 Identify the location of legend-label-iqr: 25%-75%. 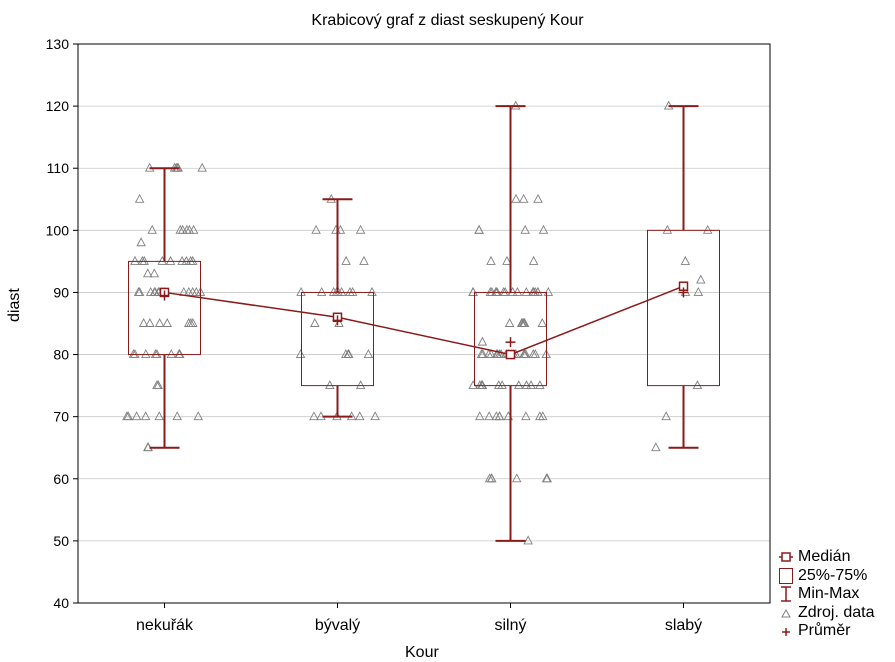
(833, 575).